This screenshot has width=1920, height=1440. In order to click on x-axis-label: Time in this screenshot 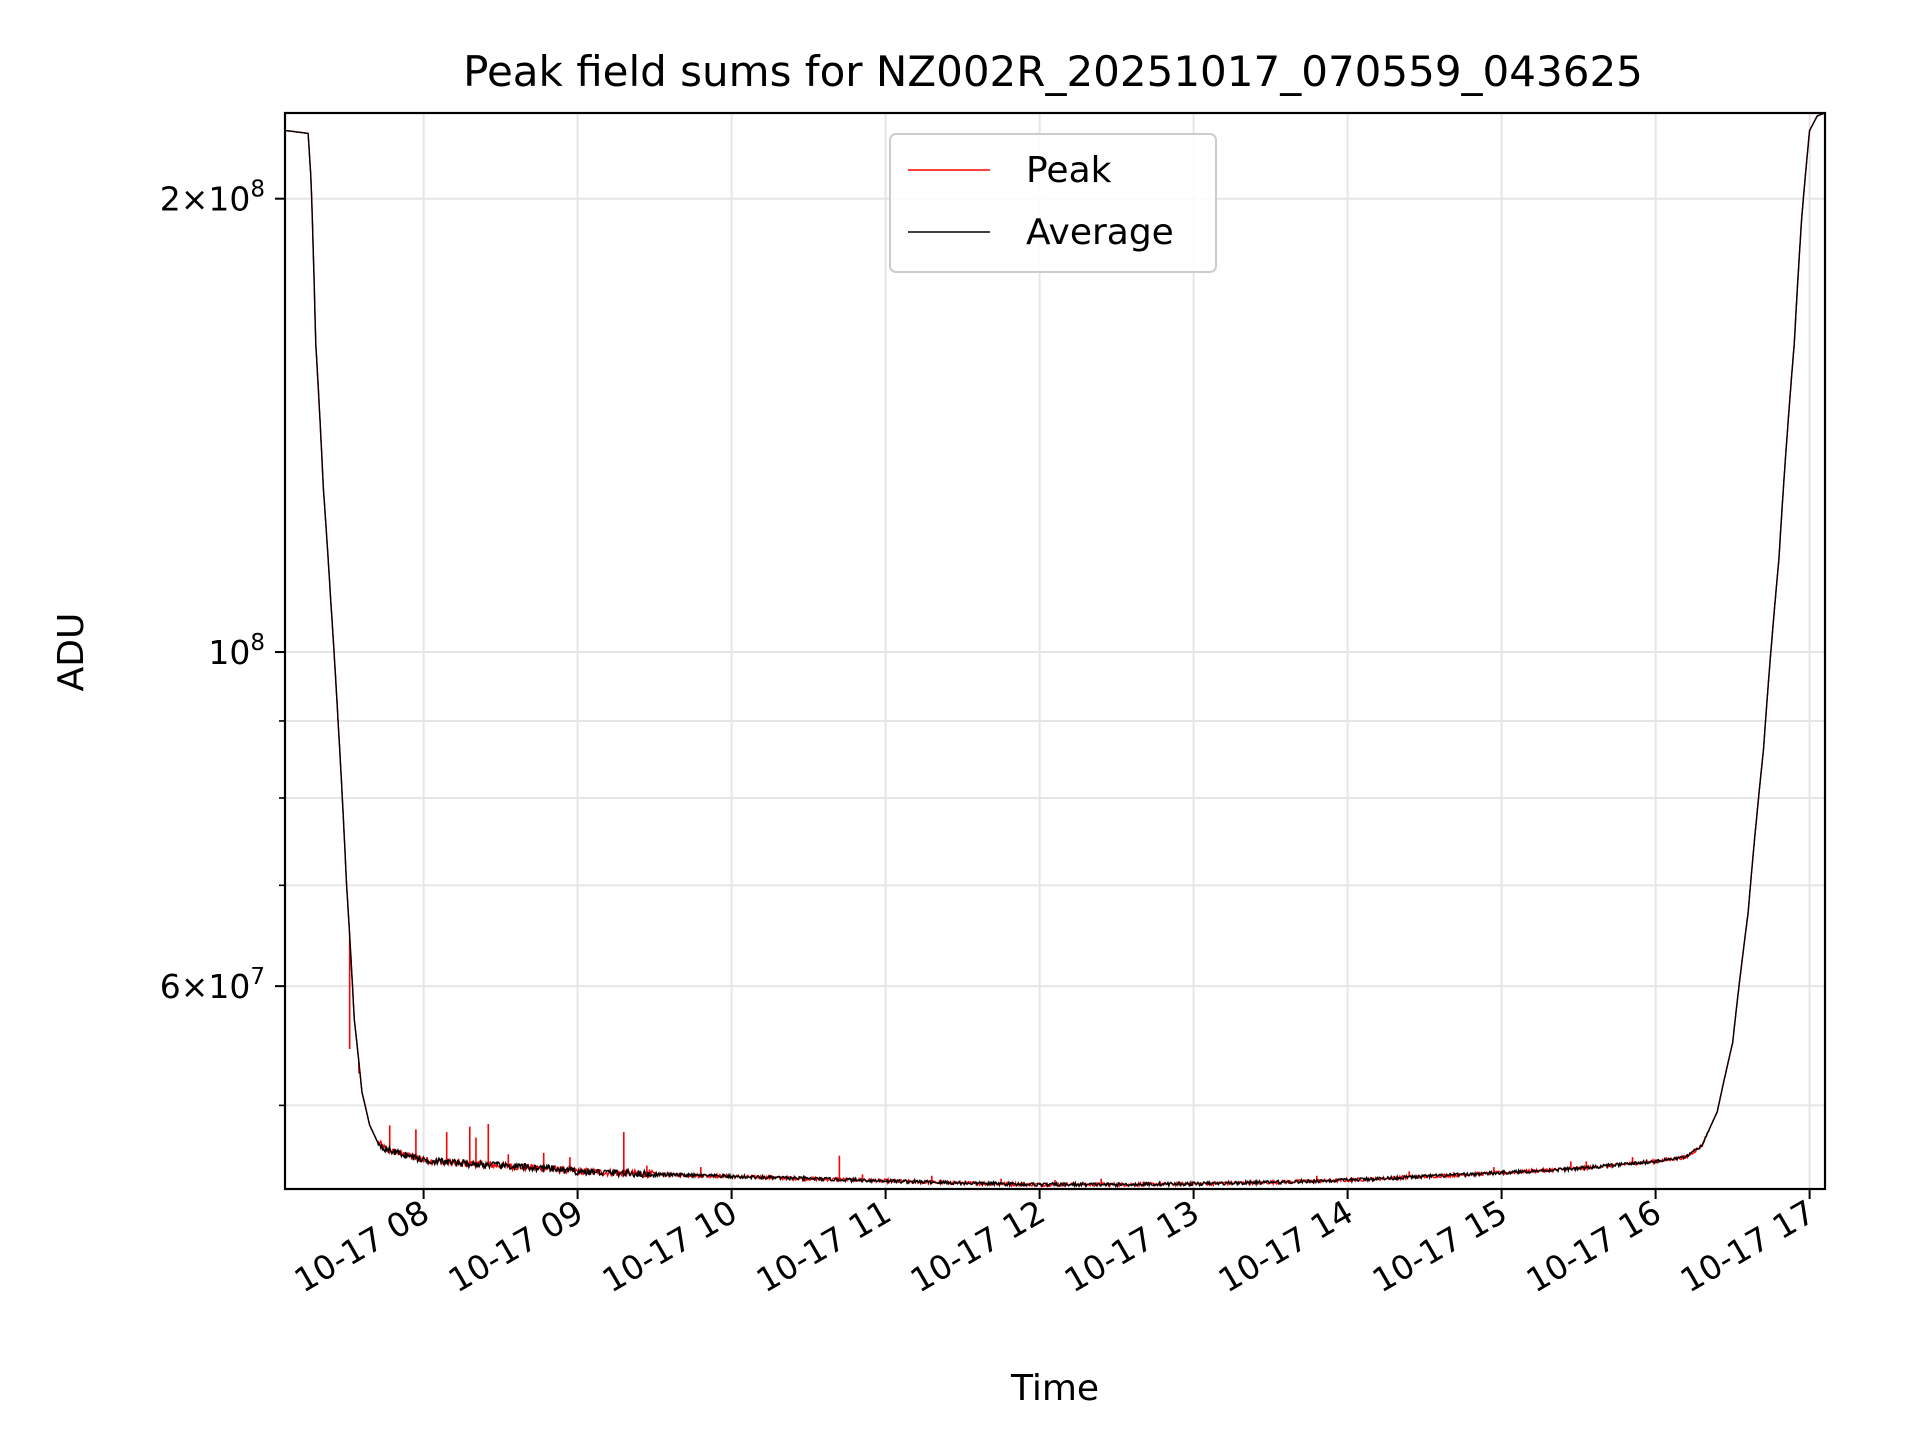, I will do `click(1054, 1388)`.